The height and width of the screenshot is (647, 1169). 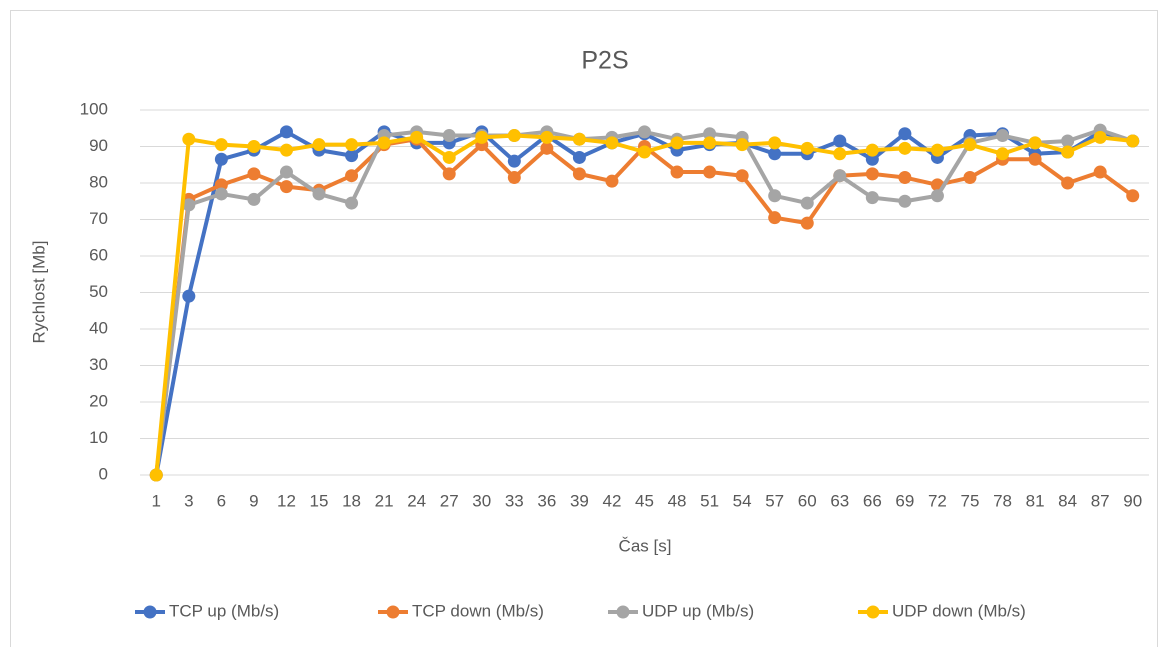 What do you see at coordinates (546, 500) in the screenshot?
I see `x-tick-label: 36` at bounding box center [546, 500].